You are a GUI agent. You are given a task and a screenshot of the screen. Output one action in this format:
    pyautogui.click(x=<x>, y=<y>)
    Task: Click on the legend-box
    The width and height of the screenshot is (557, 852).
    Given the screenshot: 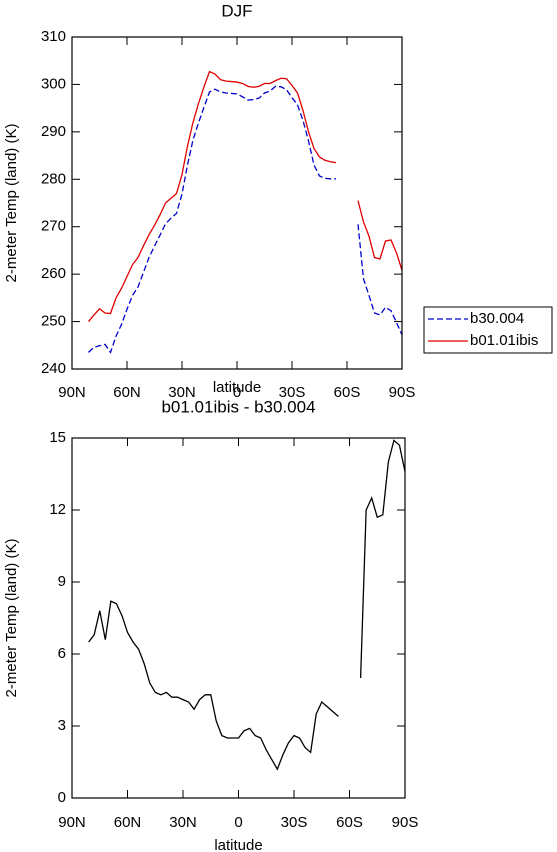 What is the action you would take?
    pyautogui.click(x=488, y=330)
    